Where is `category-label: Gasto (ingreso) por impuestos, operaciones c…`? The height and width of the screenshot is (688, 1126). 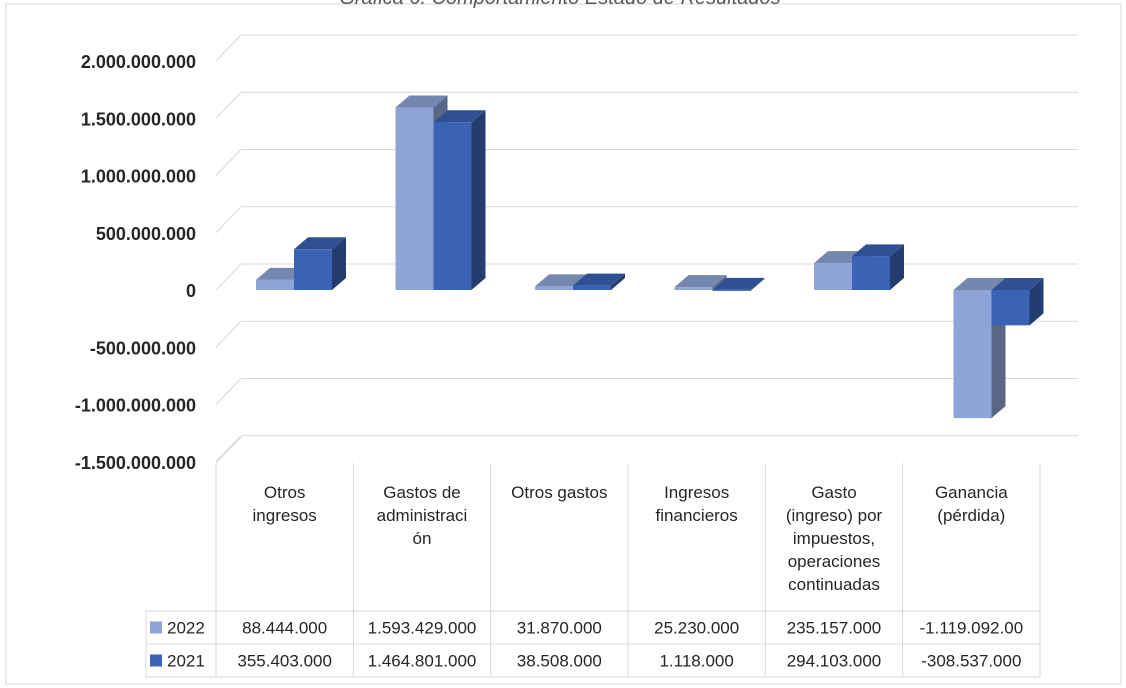
category-label: Gasto (ingreso) por impuestos, operaciones c… is located at coordinates (834, 538).